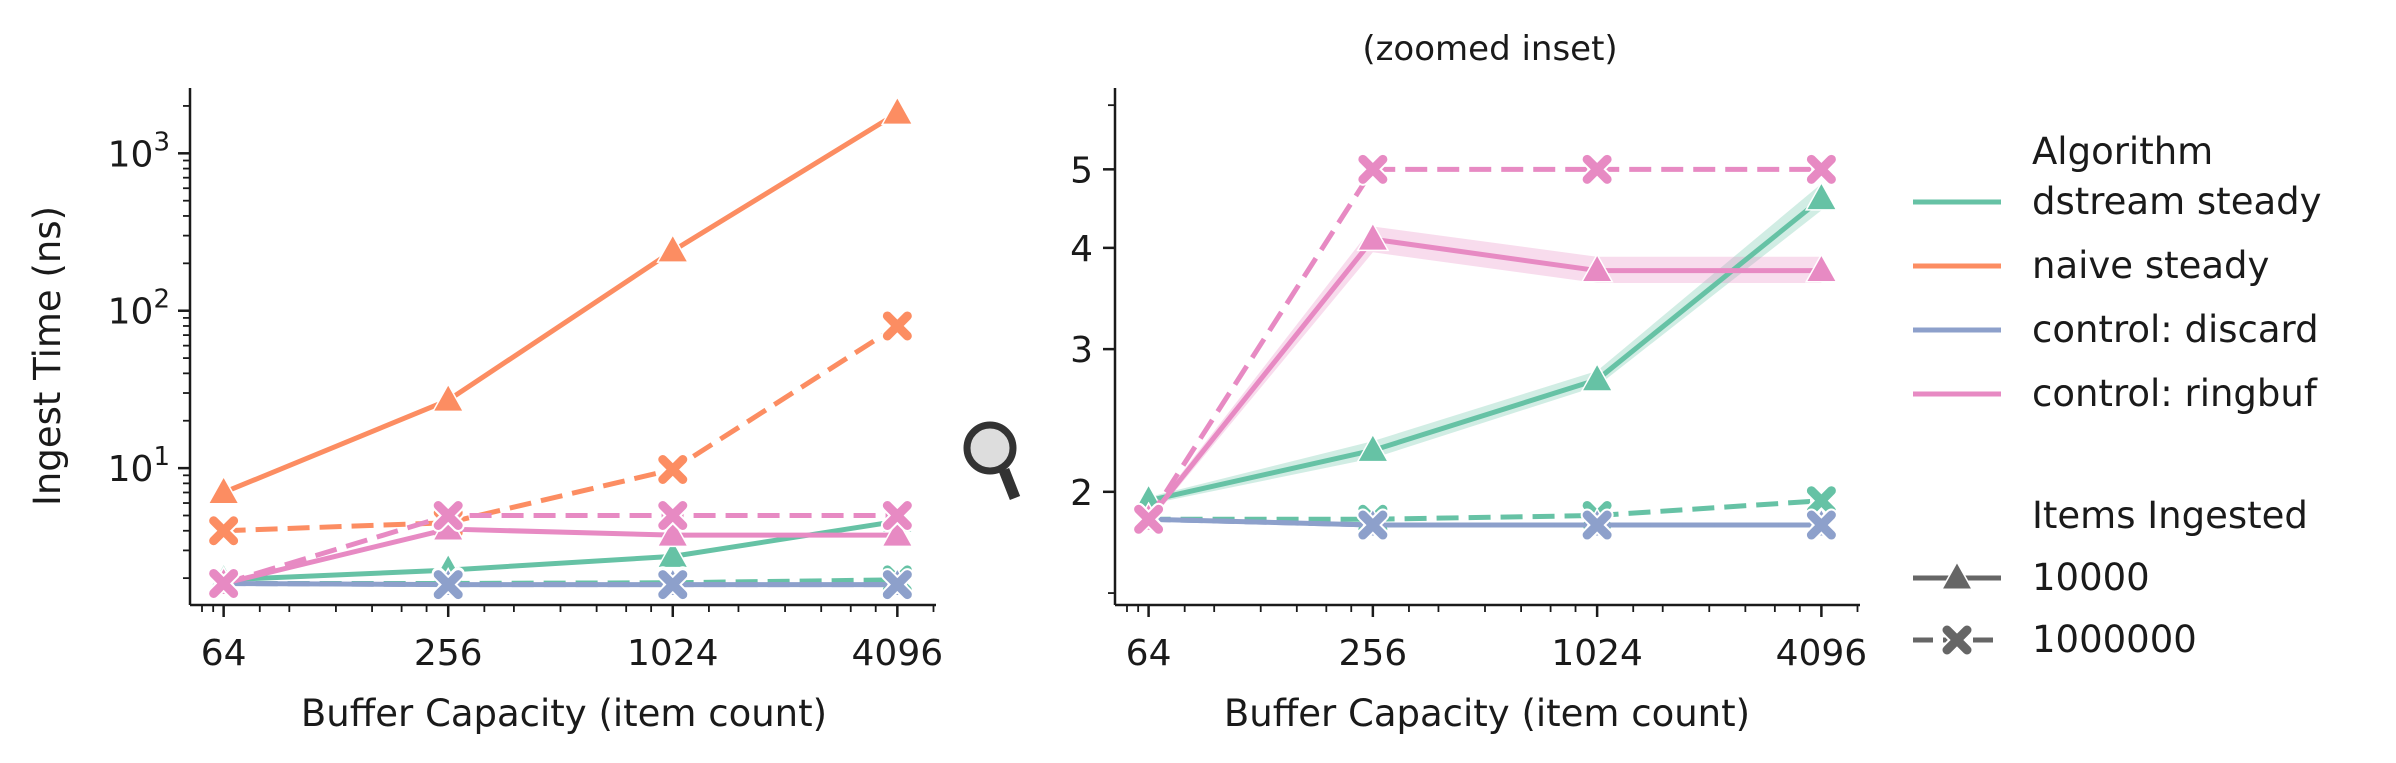 This screenshot has width=2396, height=763. I want to click on legend-entry-control-discard: control: discard, so click(2116, 329).